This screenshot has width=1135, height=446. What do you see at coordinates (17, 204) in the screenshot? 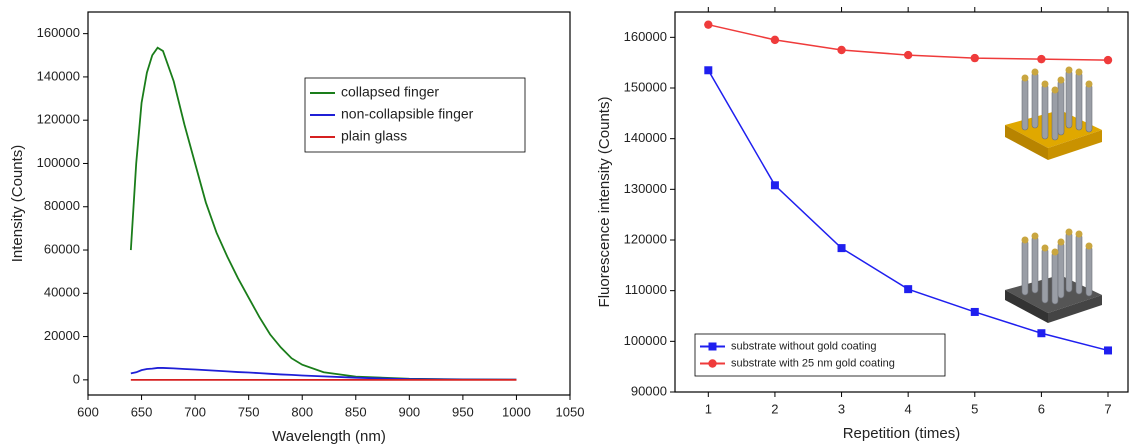
I see `y-axis-title: Intensity (Counts)` at bounding box center [17, 204].